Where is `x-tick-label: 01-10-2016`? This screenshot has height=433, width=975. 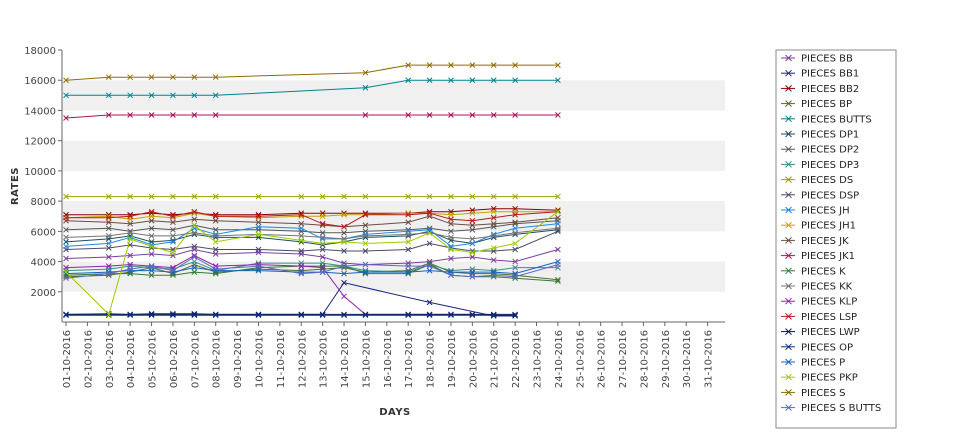
x-tick-label: 01-10-2016 is located at coordinates (67, 359).